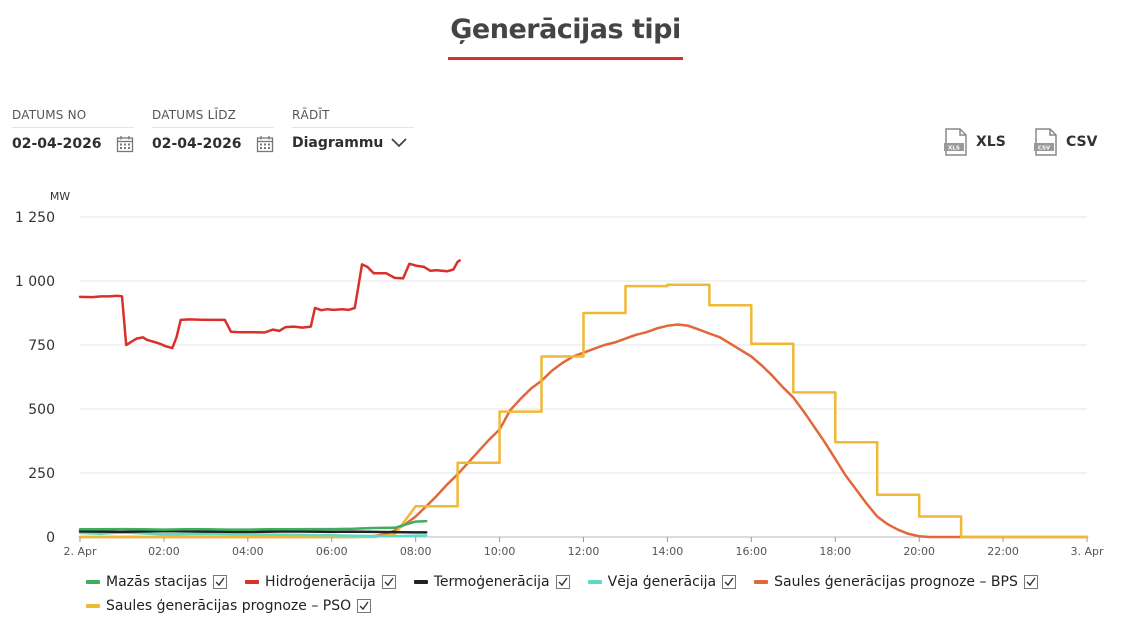 The width and height of the screenshot is (1131, 638). I want to click on legend-item: Mazās stacijas, so click(157, 582).